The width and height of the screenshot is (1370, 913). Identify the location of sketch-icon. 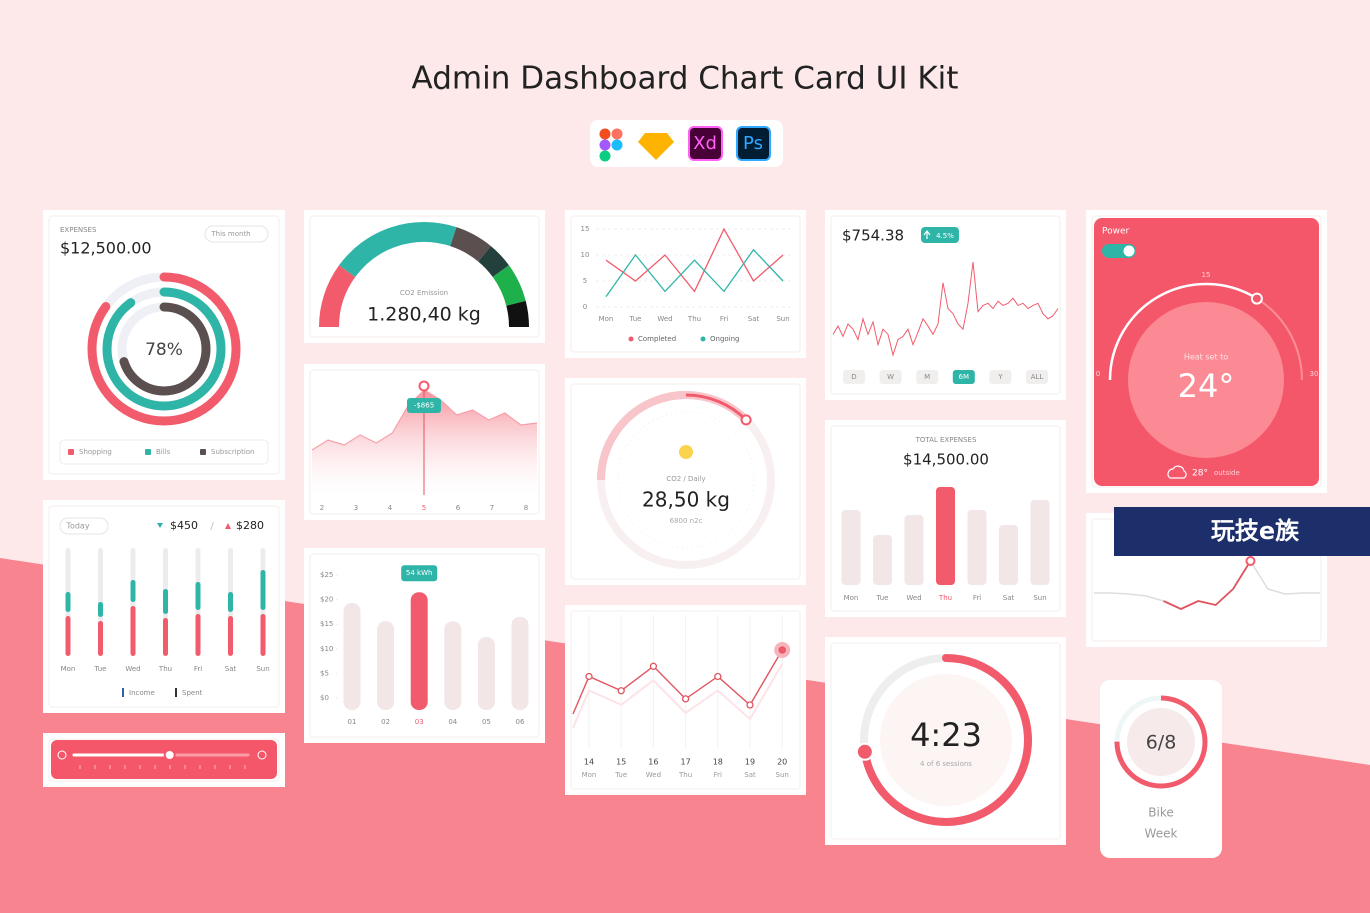
(656, 146).